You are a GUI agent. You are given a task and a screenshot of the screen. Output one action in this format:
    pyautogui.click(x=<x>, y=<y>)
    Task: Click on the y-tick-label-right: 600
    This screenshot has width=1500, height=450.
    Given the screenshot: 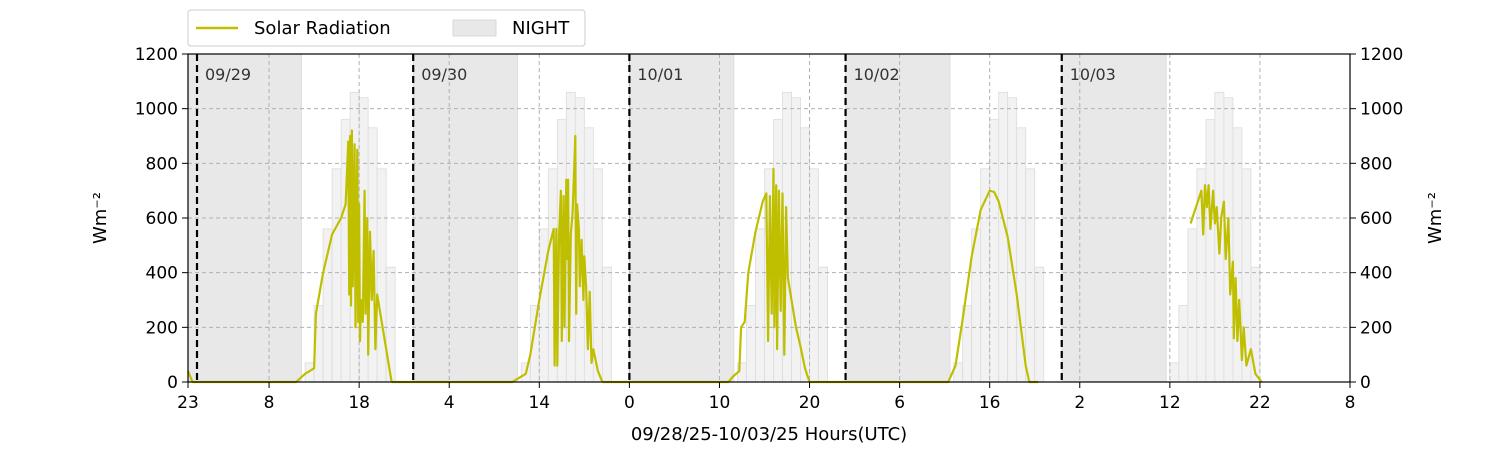 What is the action you would take?
    pyautogui.click(x=1376, y=219)
    